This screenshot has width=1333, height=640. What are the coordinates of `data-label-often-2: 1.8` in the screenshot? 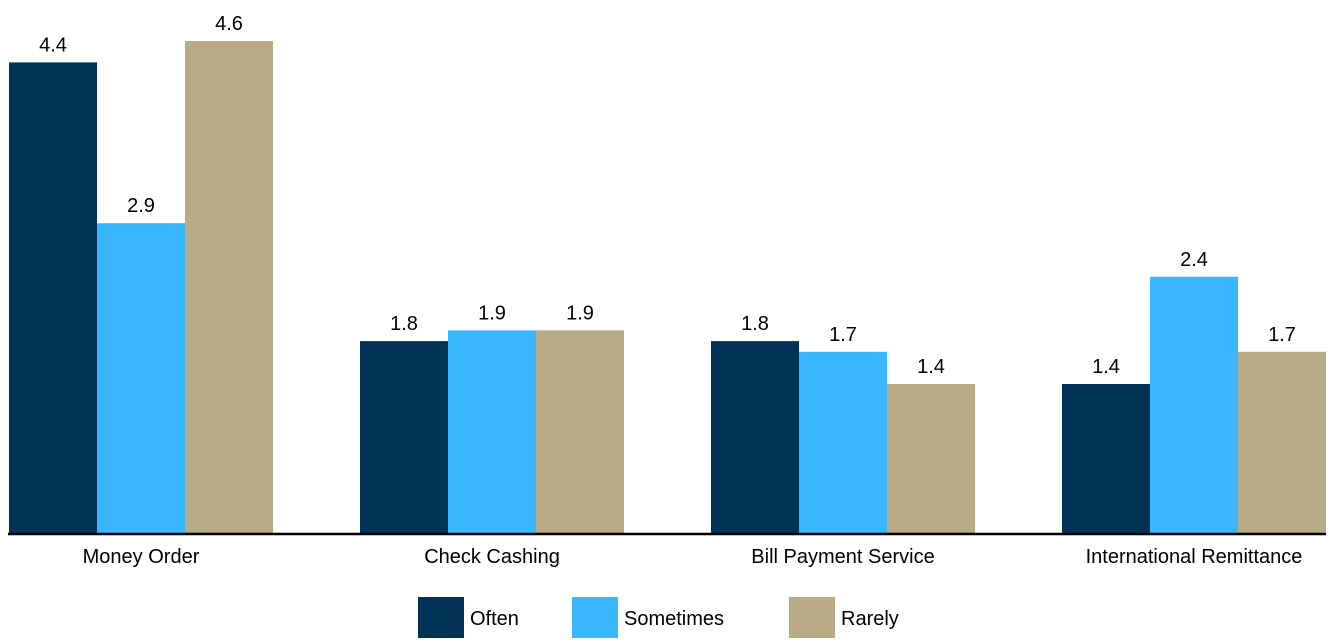 It's located at (404, 324).